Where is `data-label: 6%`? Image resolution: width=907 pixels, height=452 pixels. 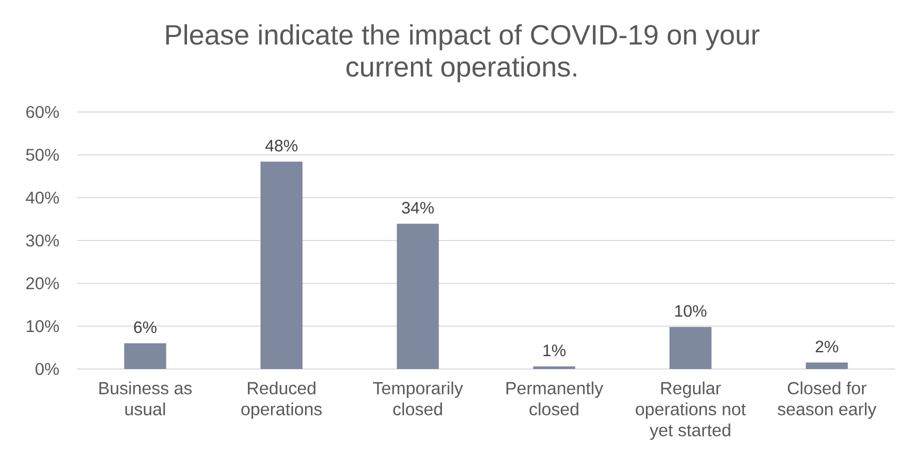
data-label: 6% is located at coordinates (145, 327).